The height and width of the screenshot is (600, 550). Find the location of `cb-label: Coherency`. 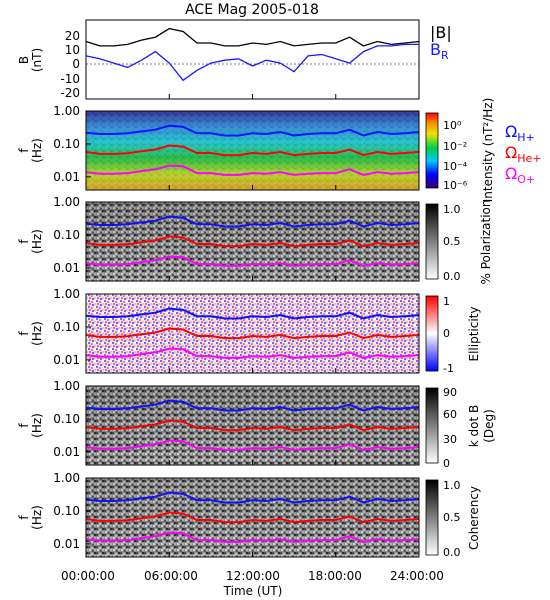

cb-label: Coherency is located at coordinates (474, 518).